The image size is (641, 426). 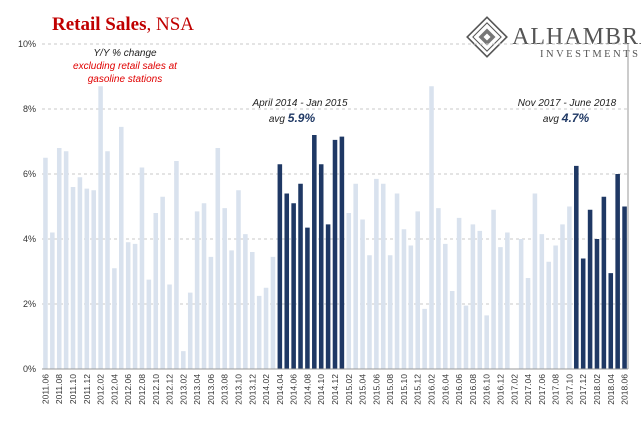 I want to click on x-tick-label: 2016.06, so click(x=459, y=389).